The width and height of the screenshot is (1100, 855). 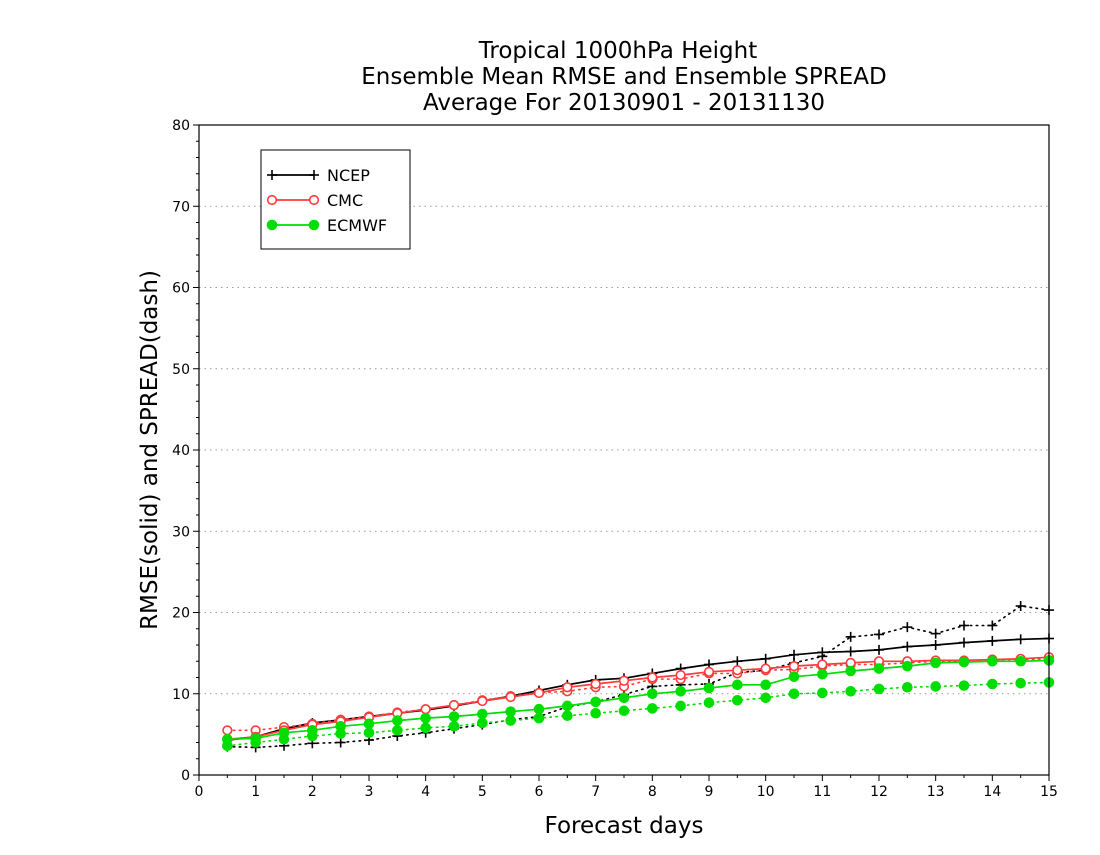 I want to click on y-axis-label: RMSE(solid) and SPREAD(dash), so click(x=150, y=450).